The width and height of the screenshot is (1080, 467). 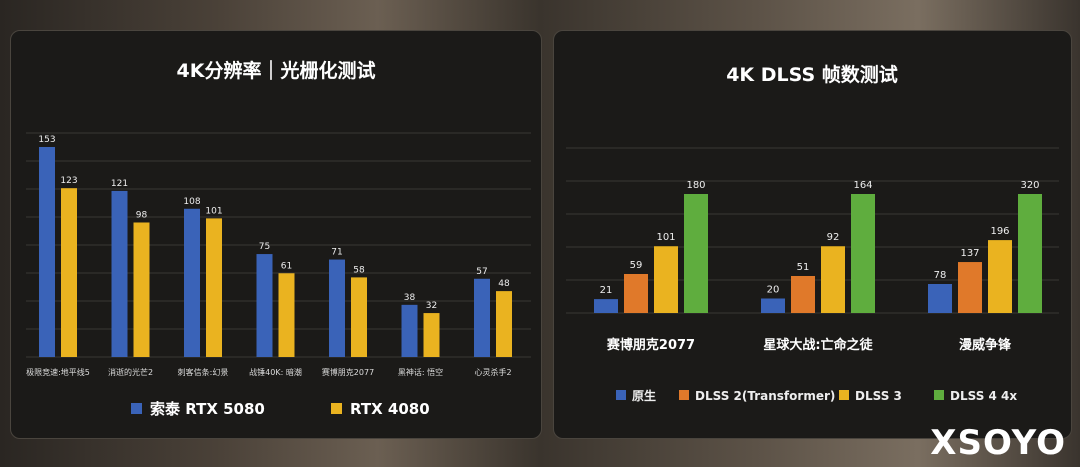 What do you see at coordinates (773, 289) in the screenshot?
I see `data-label: 20` at bounding box center [773, 289].